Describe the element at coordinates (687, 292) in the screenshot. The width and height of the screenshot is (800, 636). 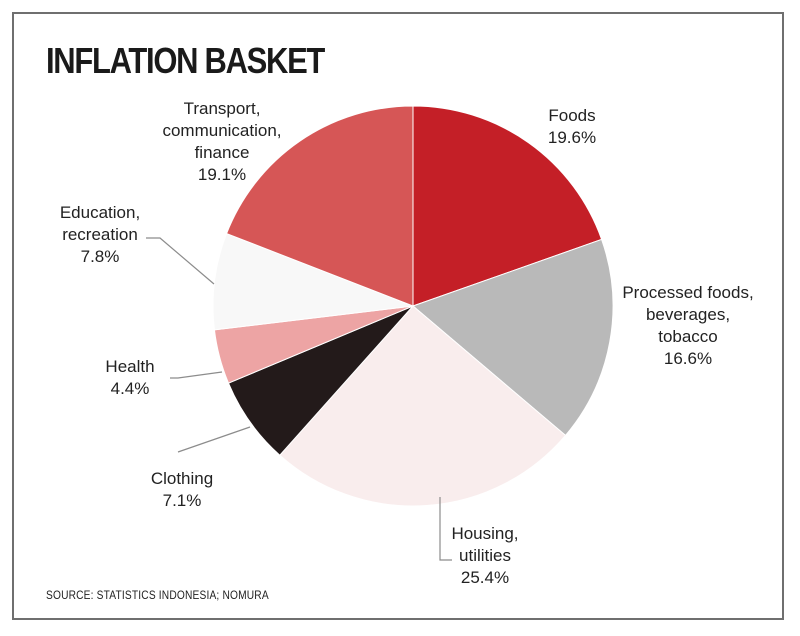
I see `slice-label-line-processed: Processed foods,` at that location.